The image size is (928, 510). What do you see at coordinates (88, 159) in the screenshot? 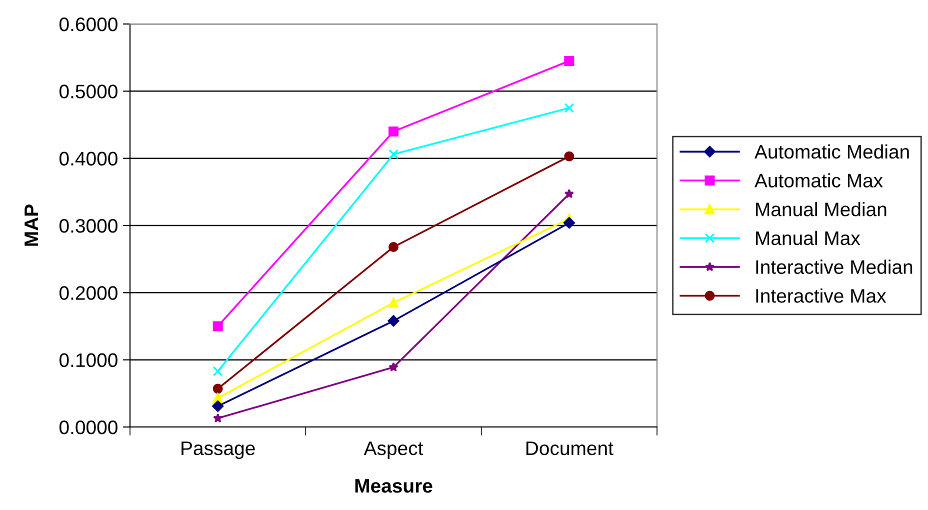
I see `y-tick-label: 0.4000` at bounding box center [88, 159].